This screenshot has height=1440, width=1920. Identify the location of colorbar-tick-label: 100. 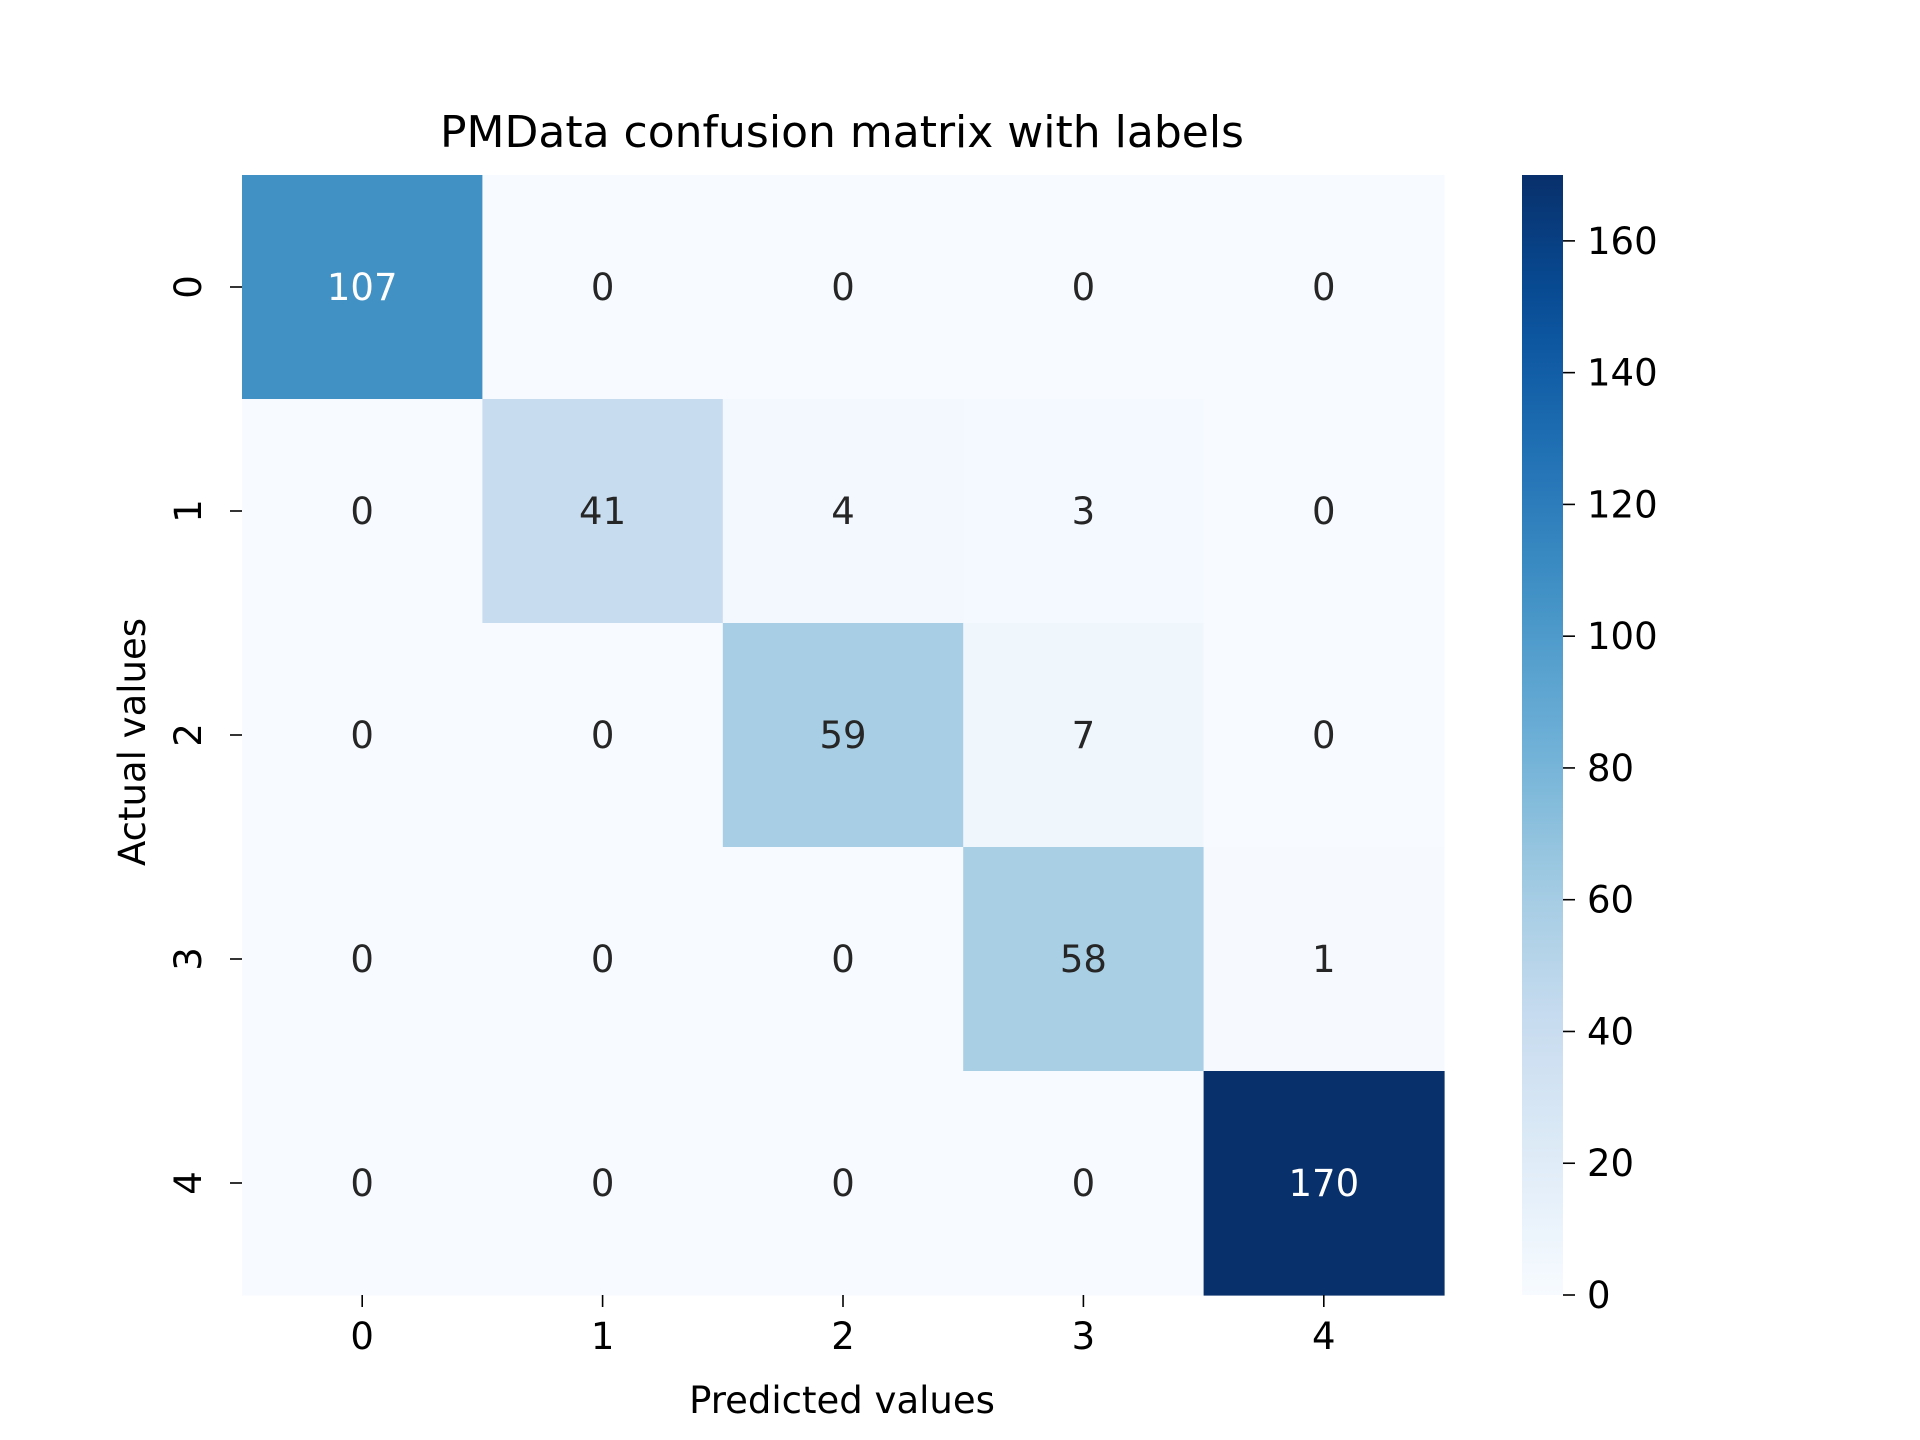
(1622, 636).